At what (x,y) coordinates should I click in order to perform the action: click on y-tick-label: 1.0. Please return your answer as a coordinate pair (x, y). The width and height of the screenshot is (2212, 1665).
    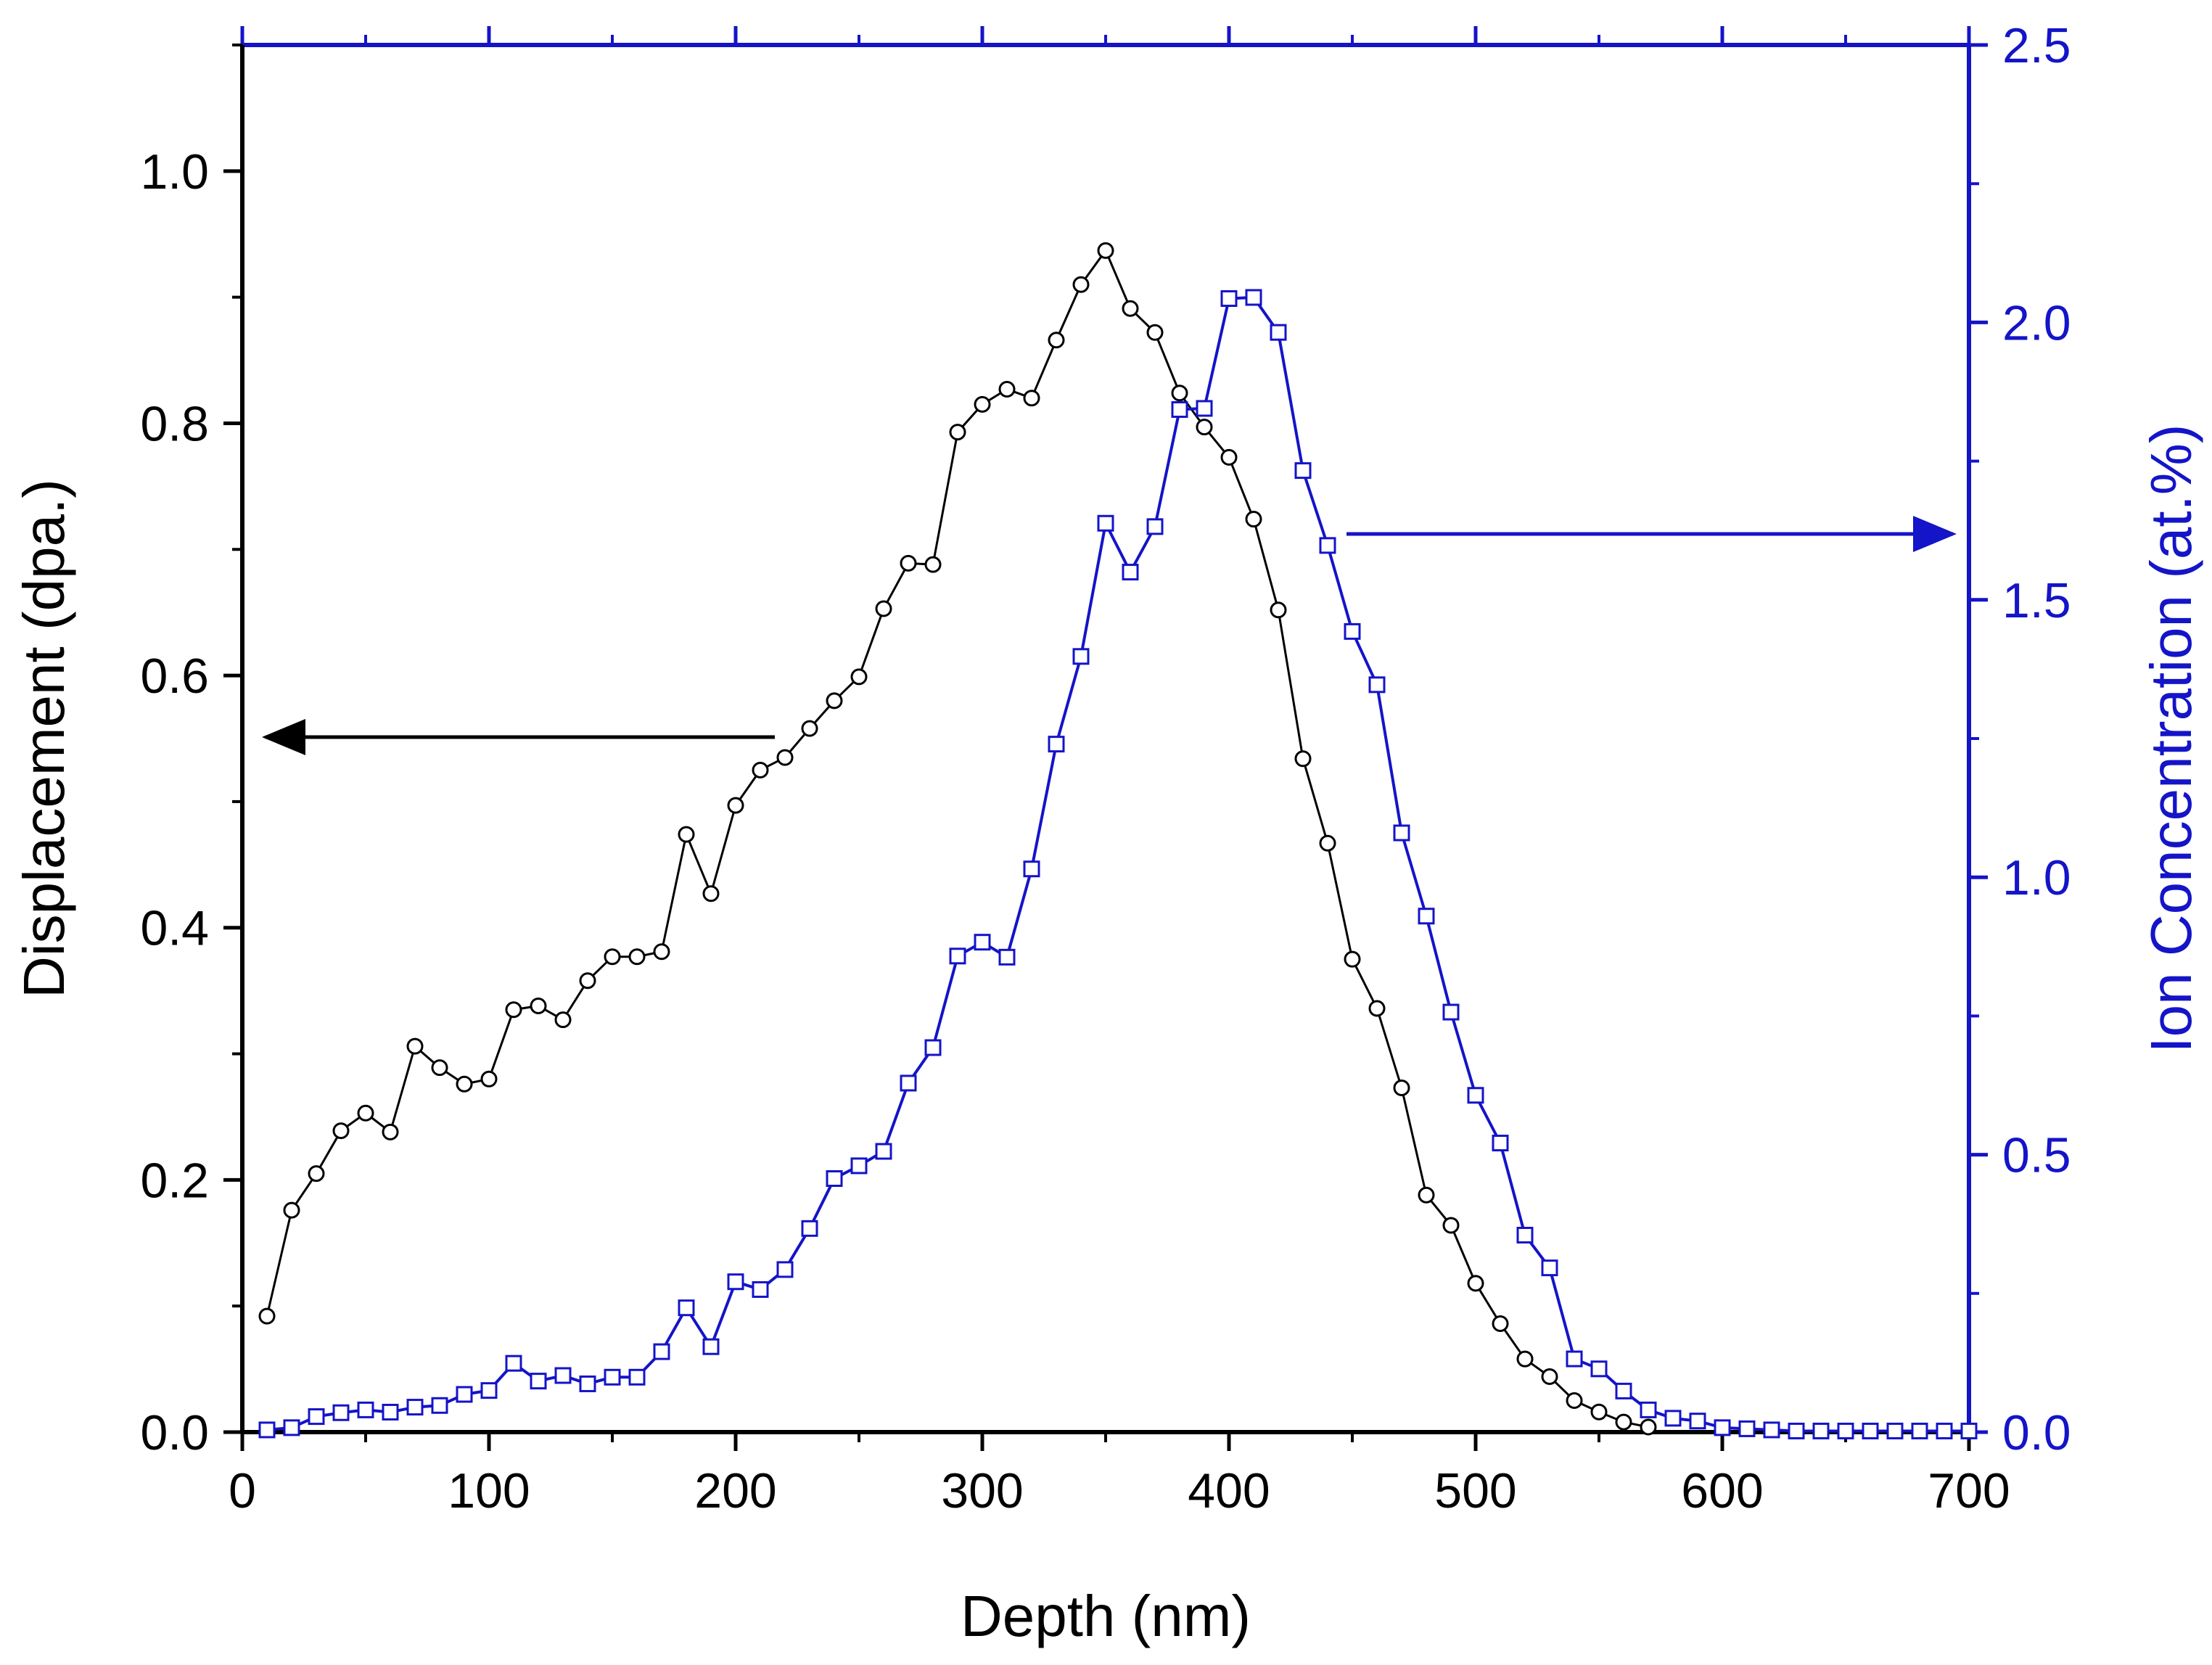
    Looking at the image, I should click on (175, 172).